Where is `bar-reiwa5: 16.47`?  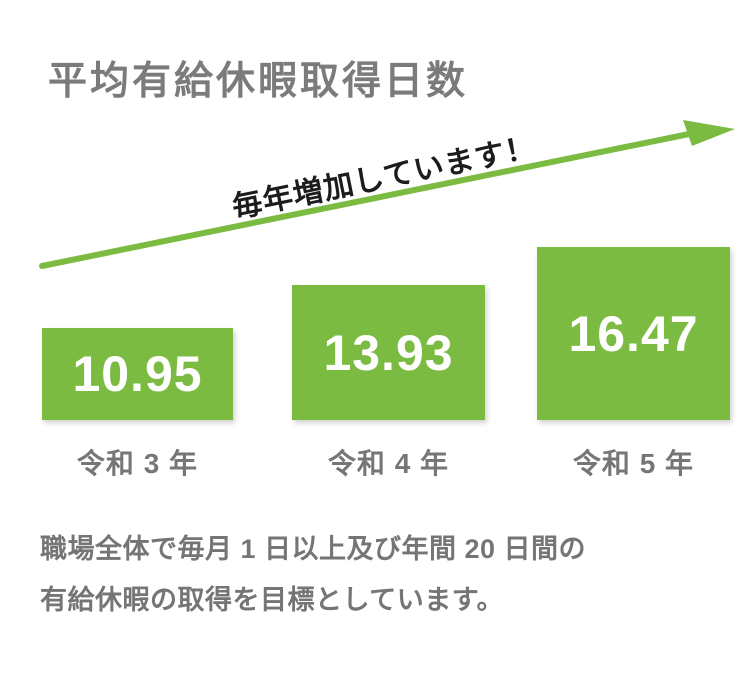 bar-reiwa5: 16.47 is located at coordinates (633, 333).